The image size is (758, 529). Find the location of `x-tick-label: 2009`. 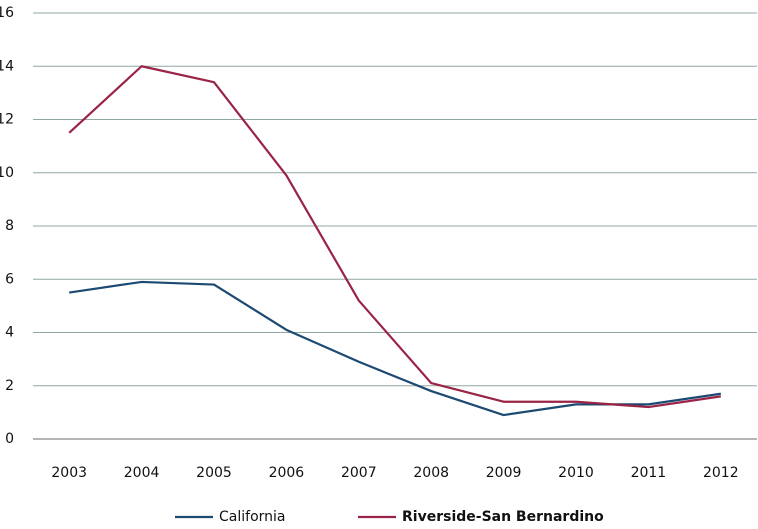

x-tick-label: 2009 is located at coordinates (504, 473).